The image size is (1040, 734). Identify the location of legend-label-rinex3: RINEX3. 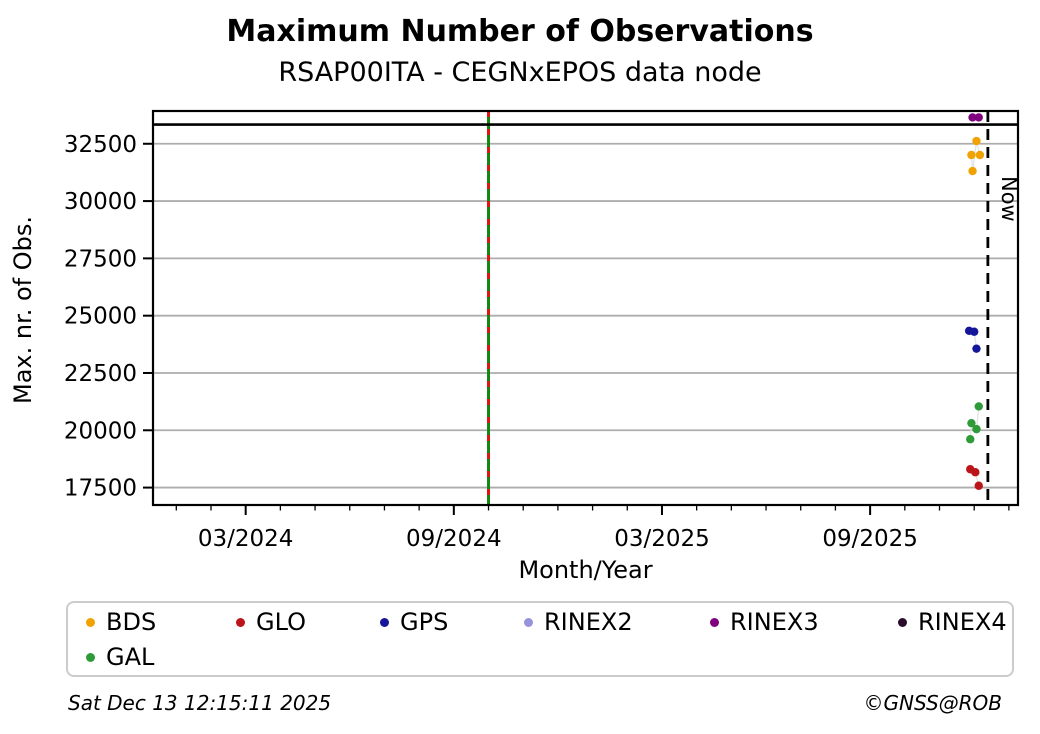
(774, 622).